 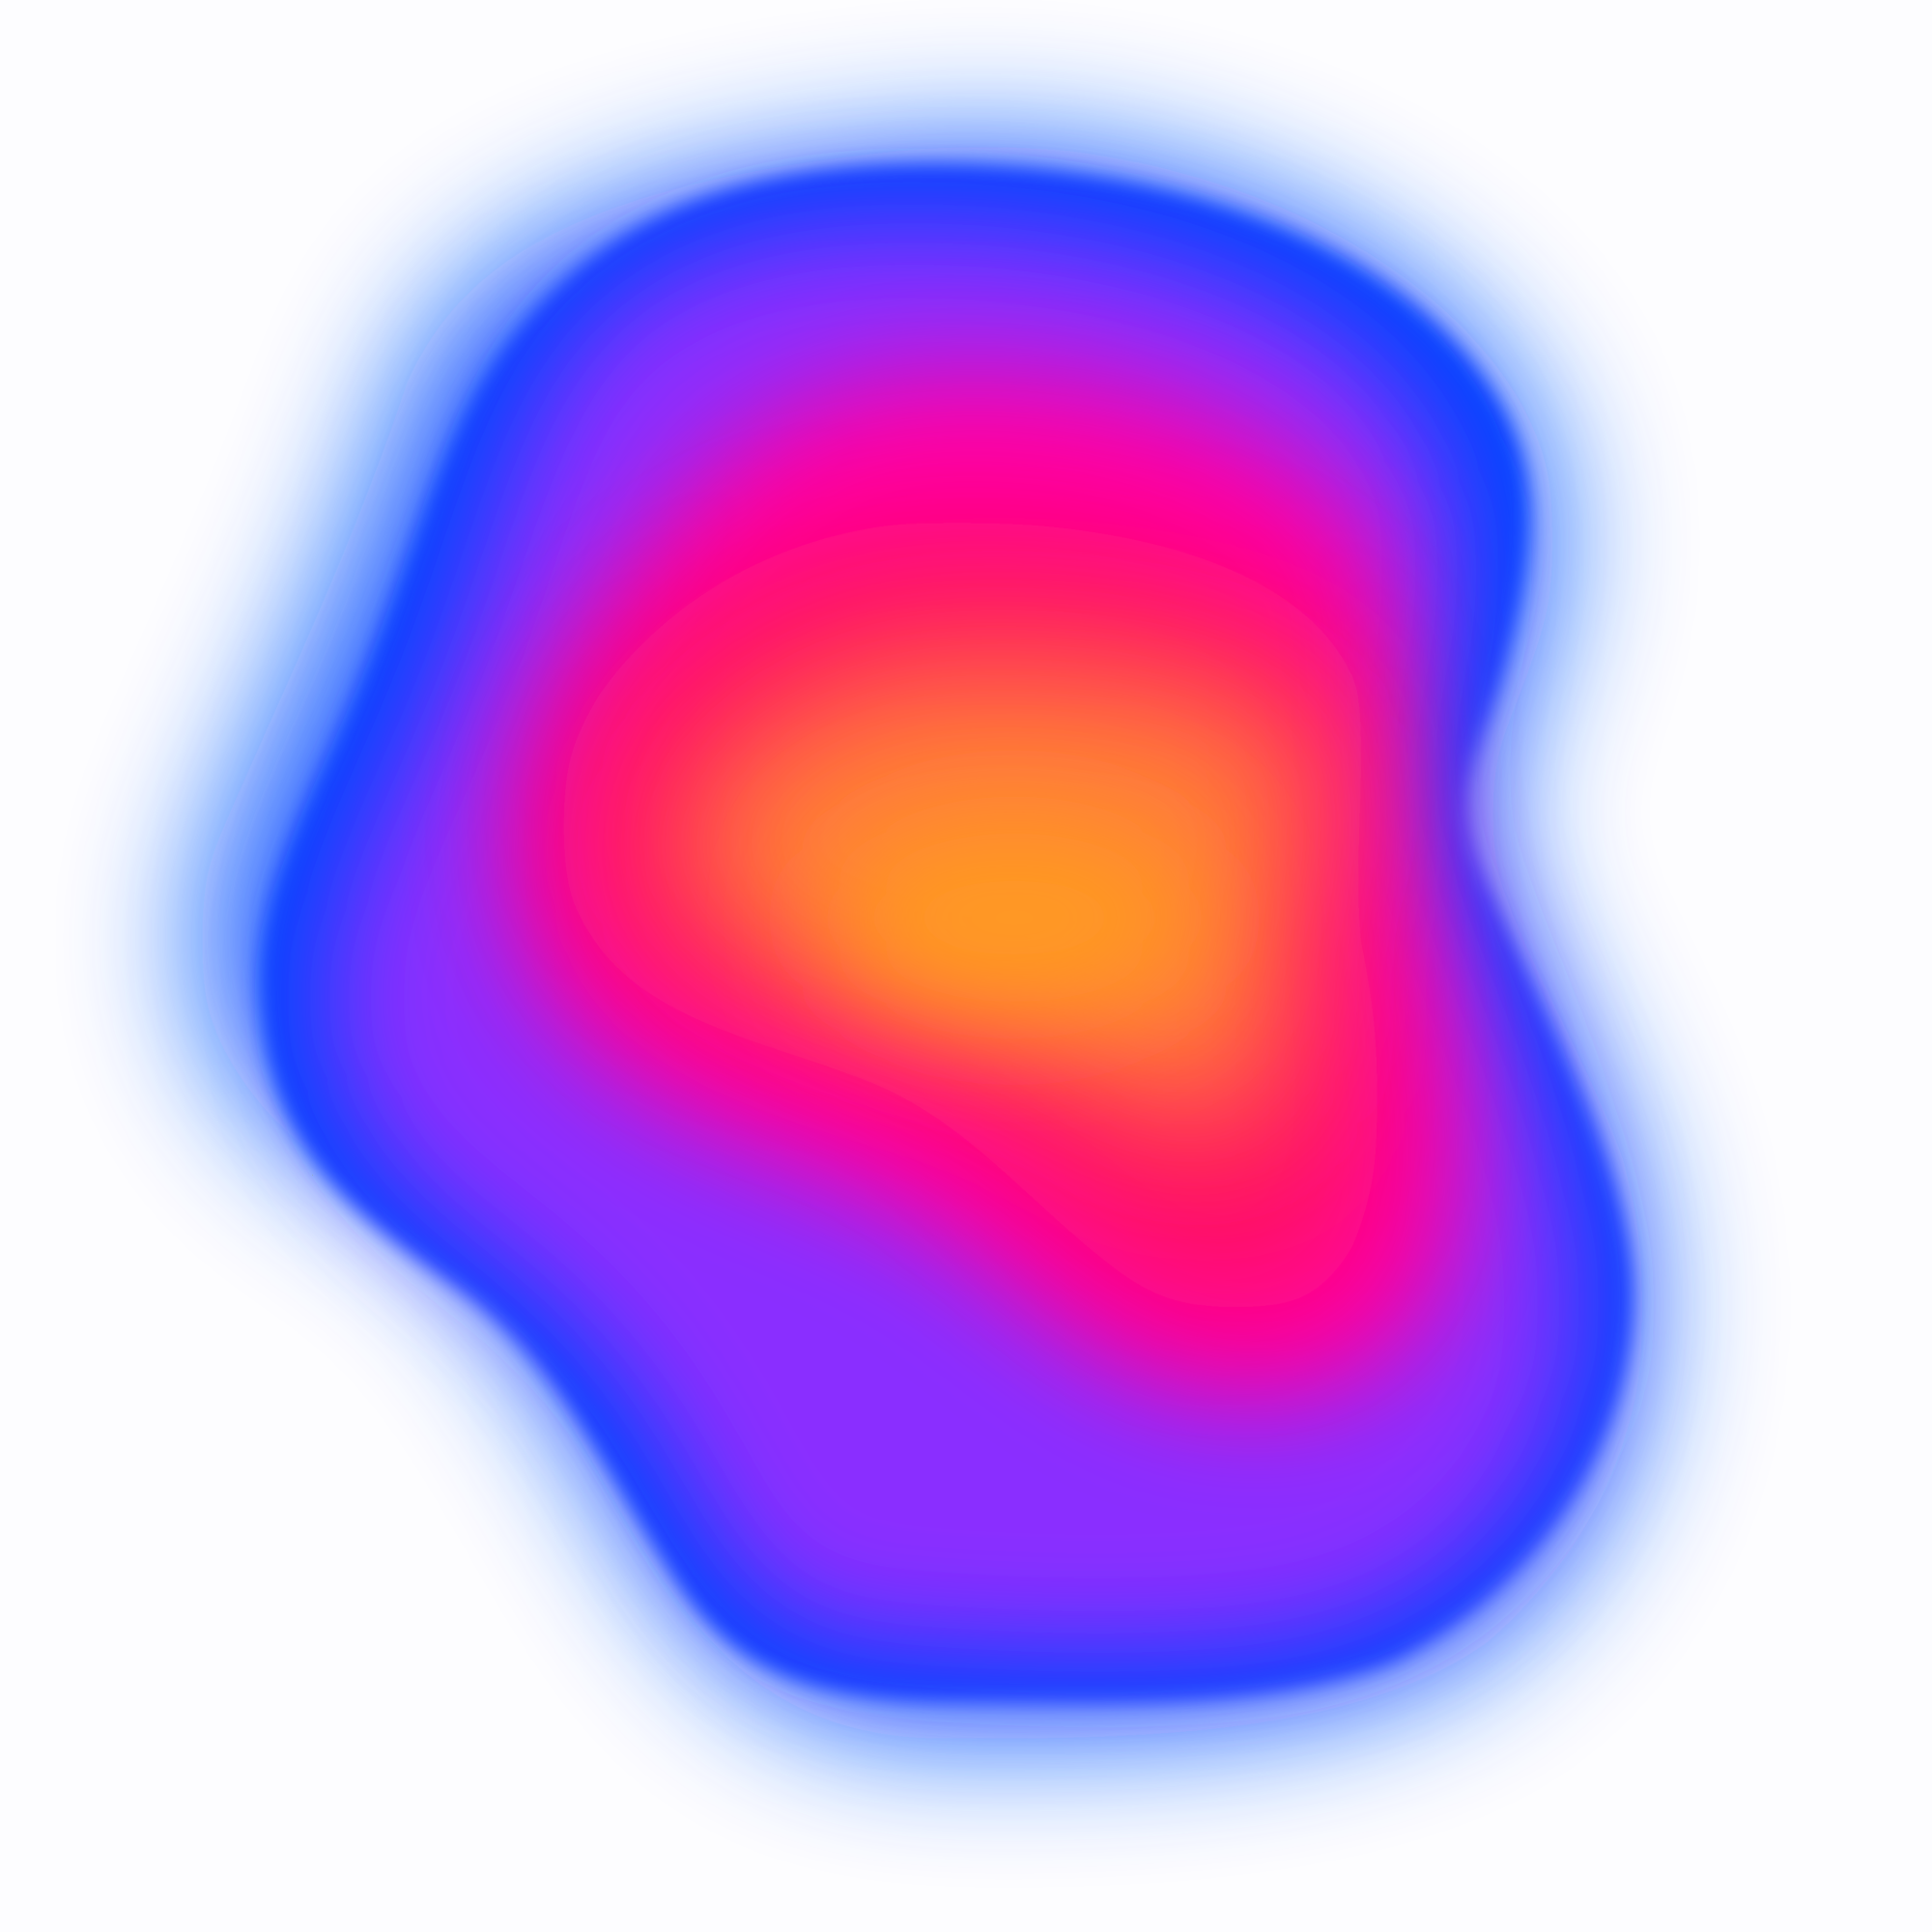 What do you see at coordinates (1014, 917) in the screenshot?
I see `blob-hot-core` at bounding box center [1014, 917].